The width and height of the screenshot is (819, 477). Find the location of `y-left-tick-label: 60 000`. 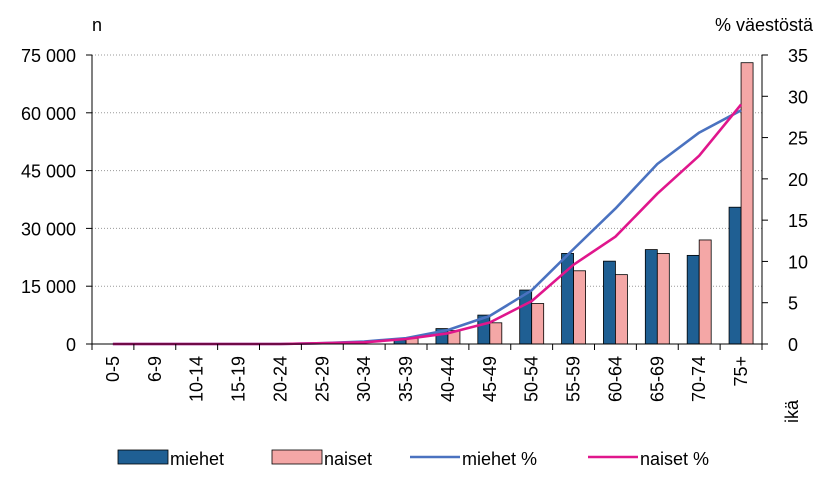

y-left-tick-label: 60 000 is located at coordinates (48, 114).